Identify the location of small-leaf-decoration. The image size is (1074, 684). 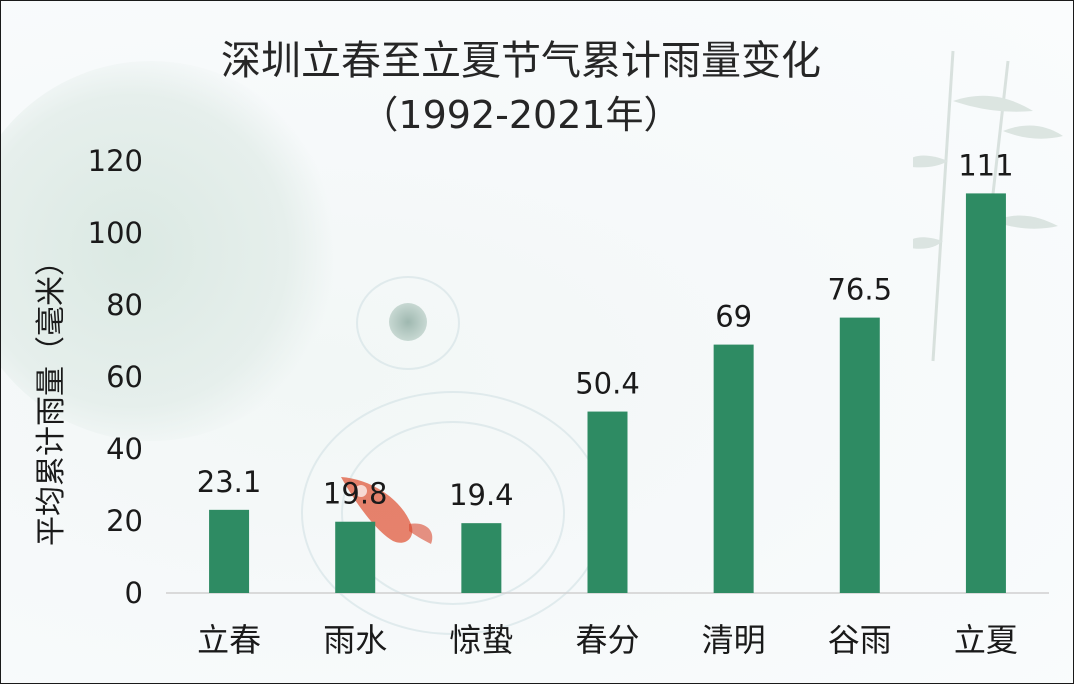
(408, 322).